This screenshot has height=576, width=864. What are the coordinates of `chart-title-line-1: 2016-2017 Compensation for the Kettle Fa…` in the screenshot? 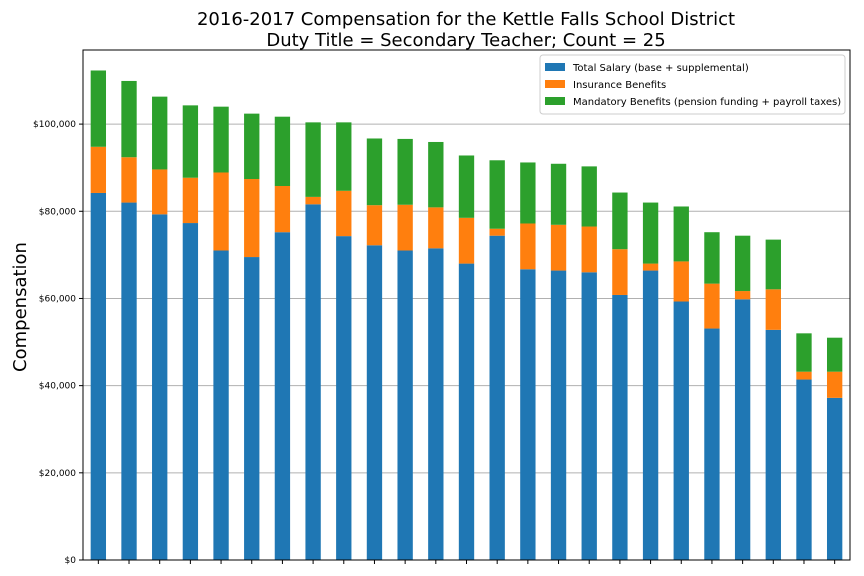 It's located at (466, 19).